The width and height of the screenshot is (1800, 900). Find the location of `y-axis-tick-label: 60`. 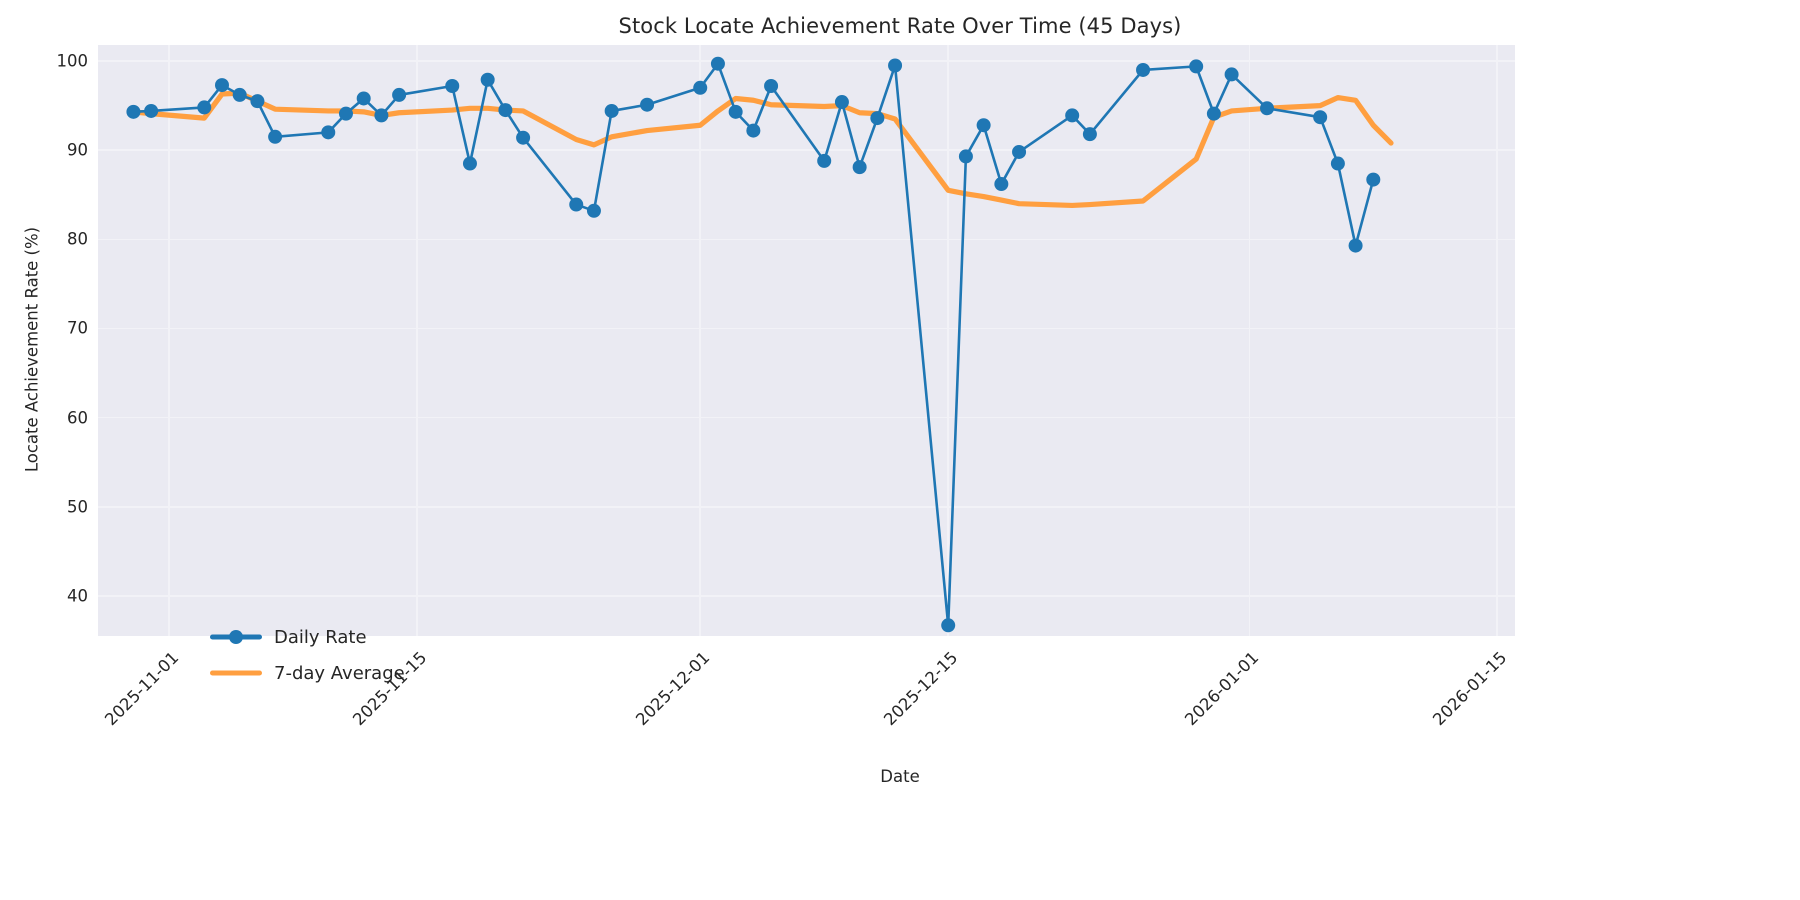

y-axis-tick-label: 60 is located at coordinates (77, 418).